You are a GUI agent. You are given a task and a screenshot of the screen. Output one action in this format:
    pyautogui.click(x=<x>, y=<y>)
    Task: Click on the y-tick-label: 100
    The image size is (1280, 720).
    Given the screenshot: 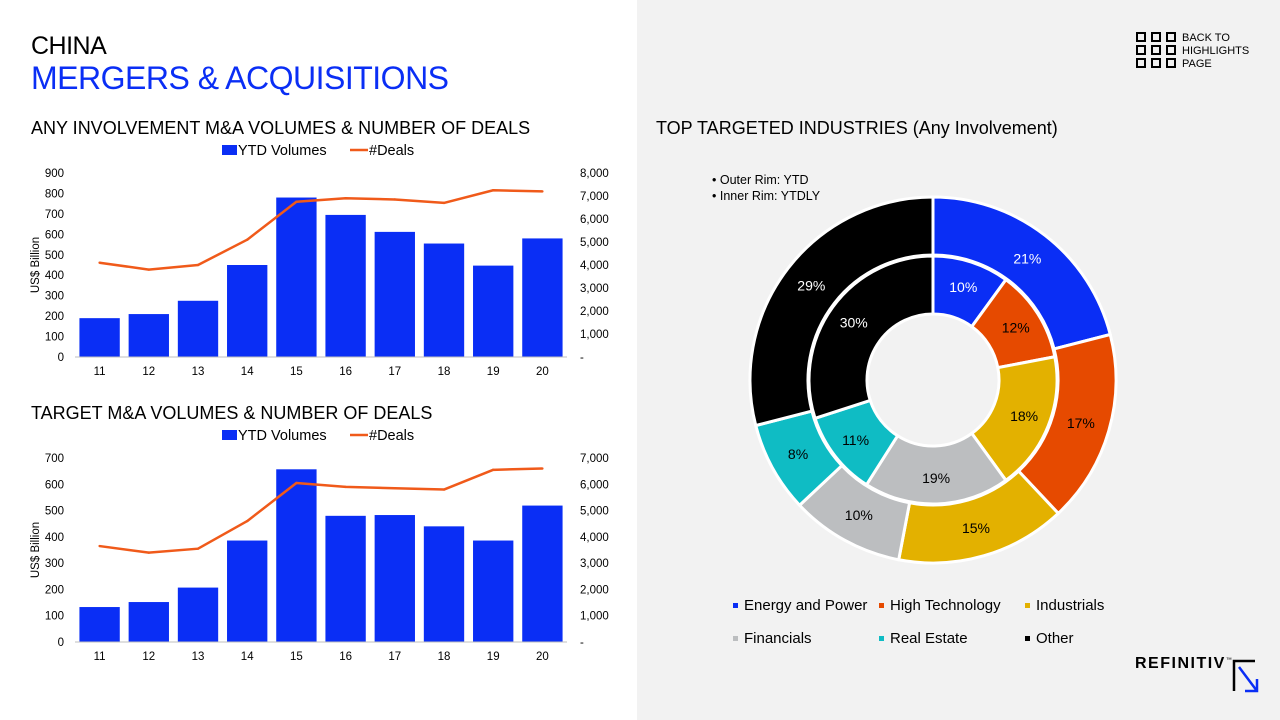 What is the action you would take?
    pyautogui.click(x=54, y=617)
    